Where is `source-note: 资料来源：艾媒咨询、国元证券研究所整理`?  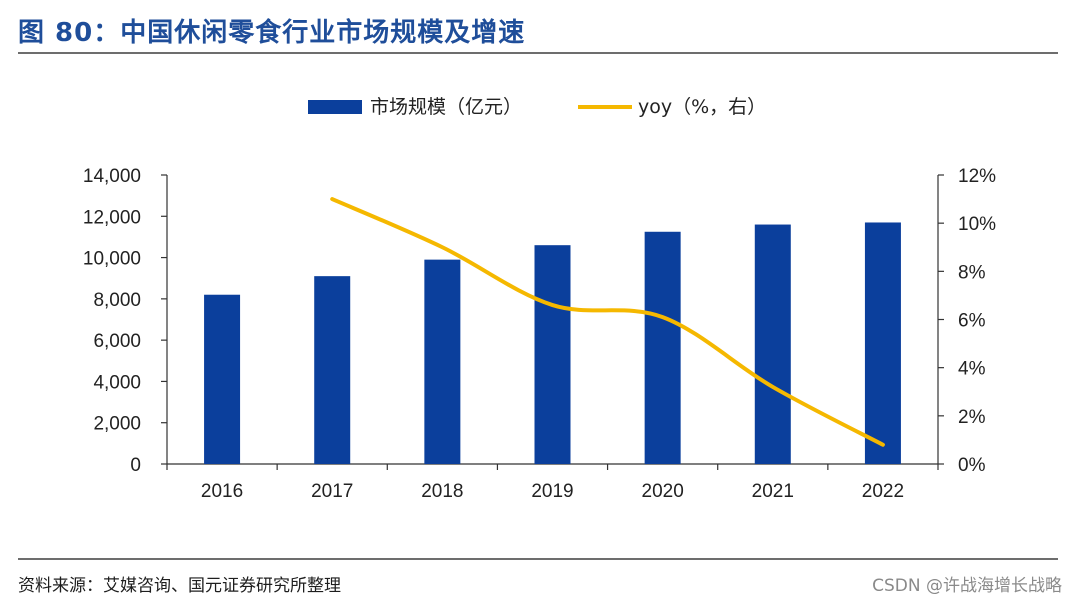 source-note: 资料来源：艾媒咨询、国元证券研究所整理 is located at coordinates (179, 586).